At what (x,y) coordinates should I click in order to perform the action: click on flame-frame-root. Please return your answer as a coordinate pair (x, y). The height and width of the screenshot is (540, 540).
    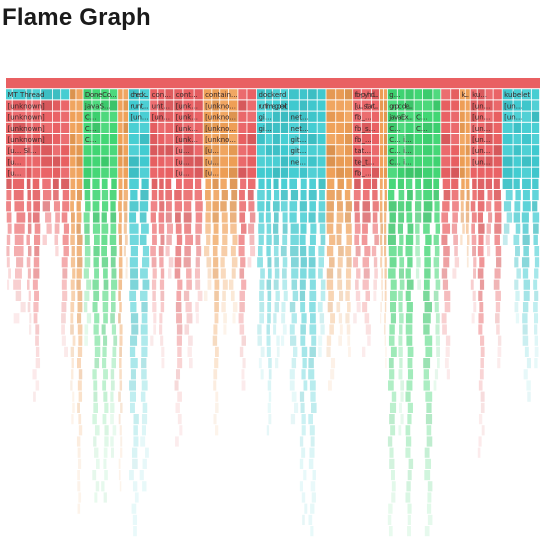
    Looking at the image, I should click on (273, 83).